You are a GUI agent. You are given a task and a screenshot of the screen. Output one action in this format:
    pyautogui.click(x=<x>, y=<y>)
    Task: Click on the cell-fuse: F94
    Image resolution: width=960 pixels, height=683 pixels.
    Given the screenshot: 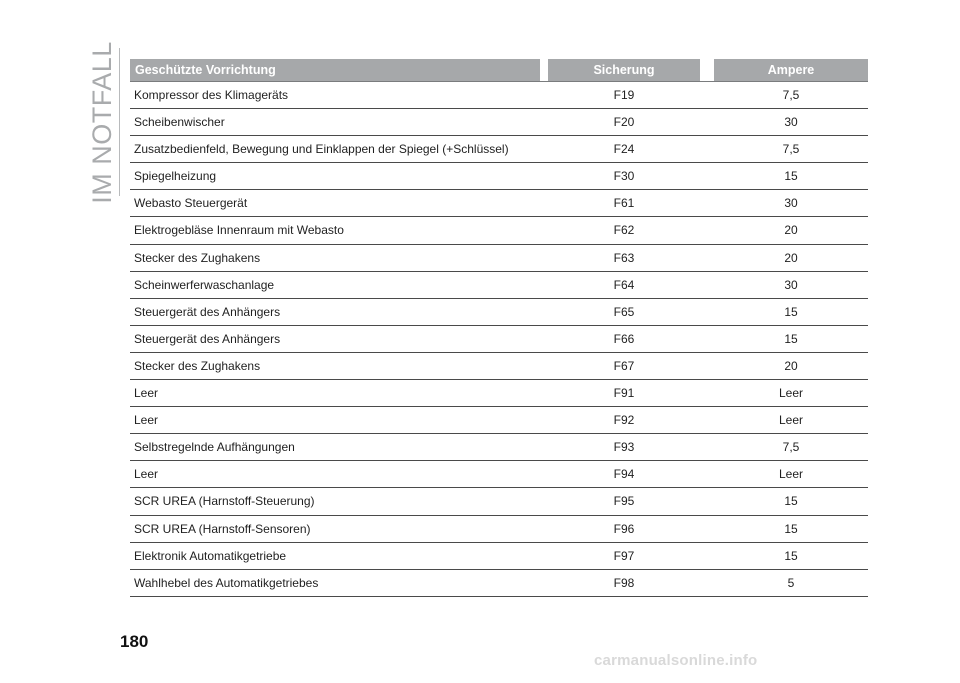 What is the action you would take?
    pyautogui.click(x=624, y=474)
    